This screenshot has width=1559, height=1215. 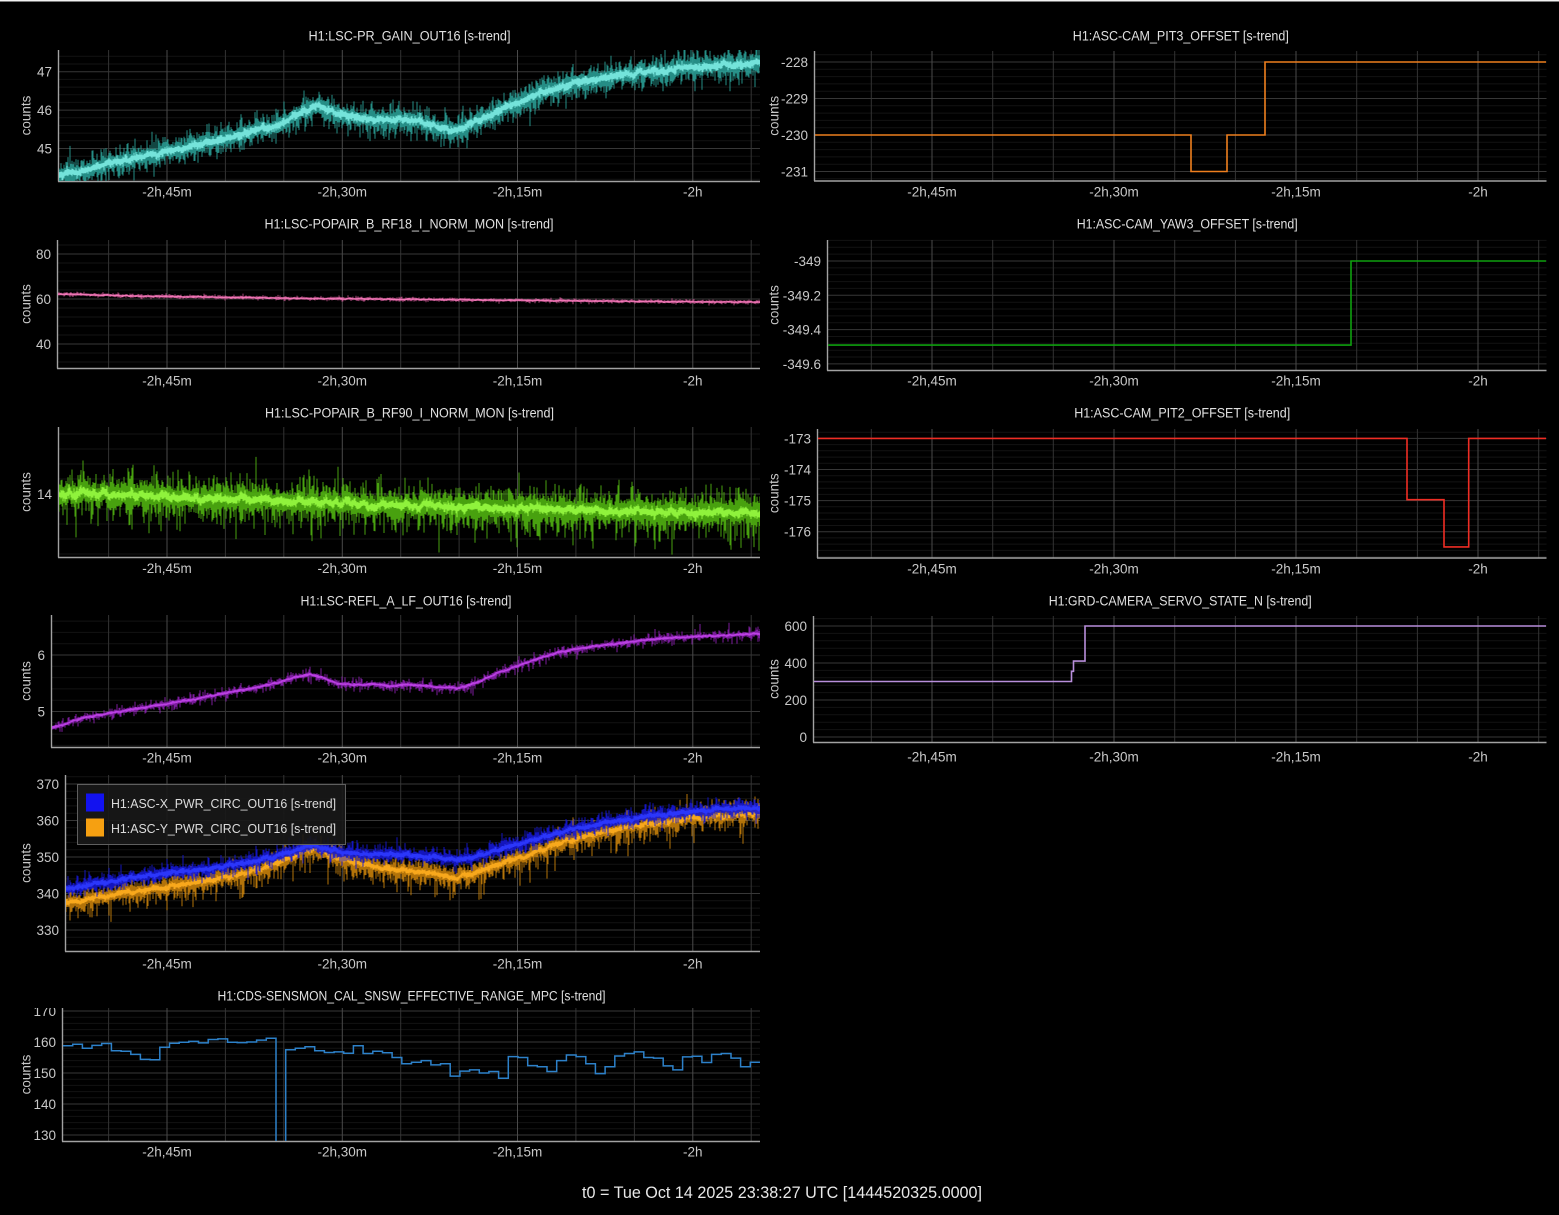 What do you see at coordinates (47, 930) in the screenshot?
I see `svg-text: 330` at bounding box center [47, 930].